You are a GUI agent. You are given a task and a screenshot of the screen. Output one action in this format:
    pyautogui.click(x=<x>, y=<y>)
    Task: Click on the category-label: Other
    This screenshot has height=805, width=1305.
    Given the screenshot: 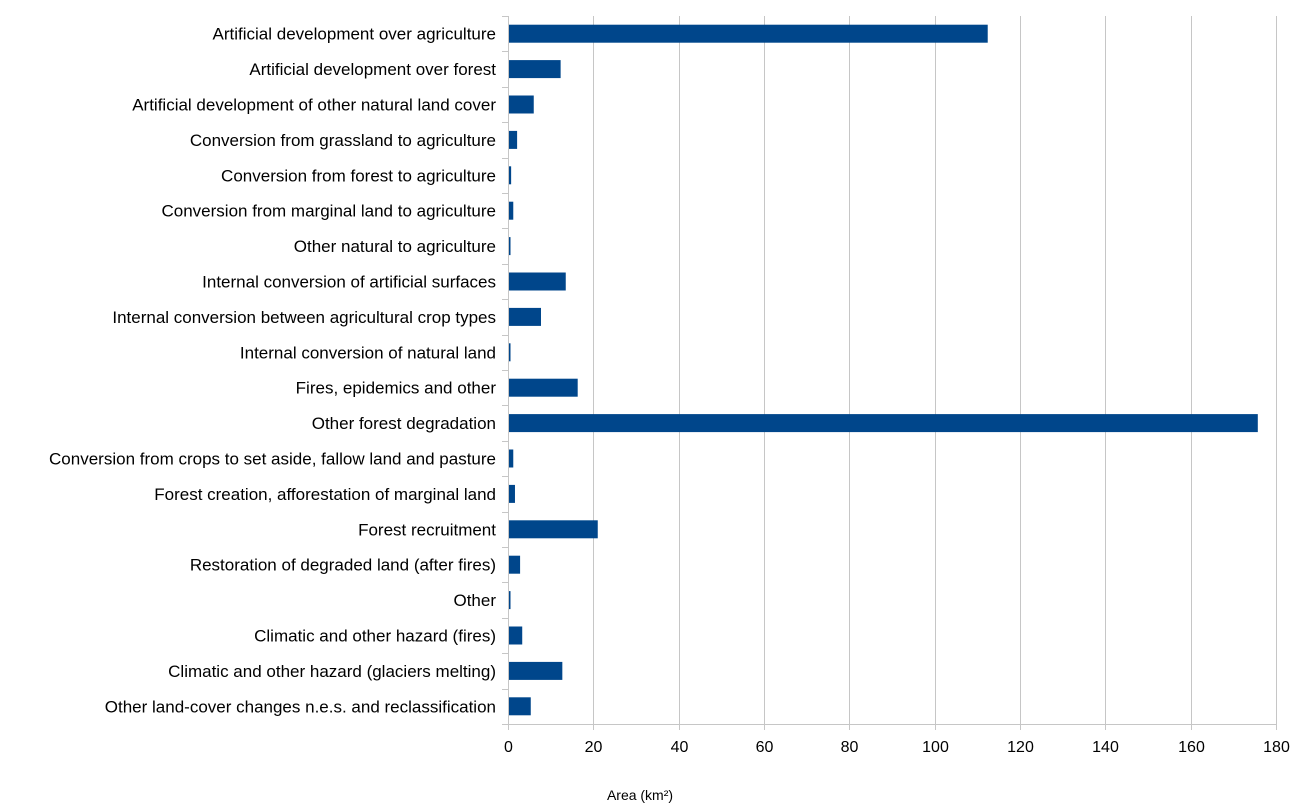 What is the action you would take?
    pyautogui.click(x=474, y=600)
    